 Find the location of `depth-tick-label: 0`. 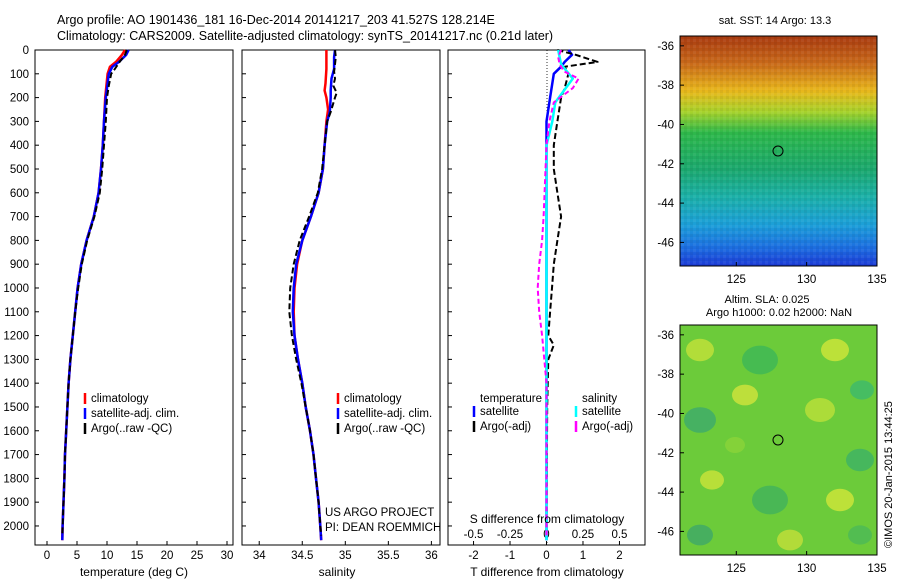

depth-tick-label: 0 is located at coordinates (26, 51).